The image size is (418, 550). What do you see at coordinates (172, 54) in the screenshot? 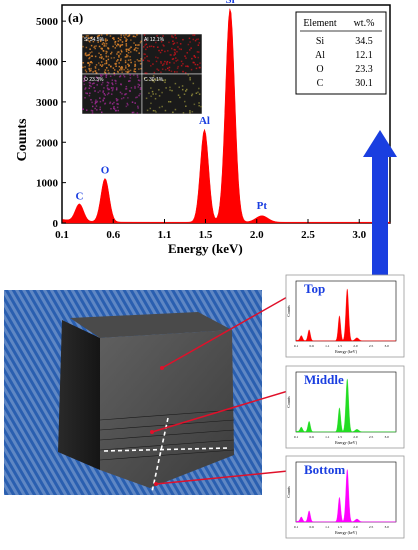
I see `elemental-map-tile: Al 12.1%` at bounding box center [172, 54].